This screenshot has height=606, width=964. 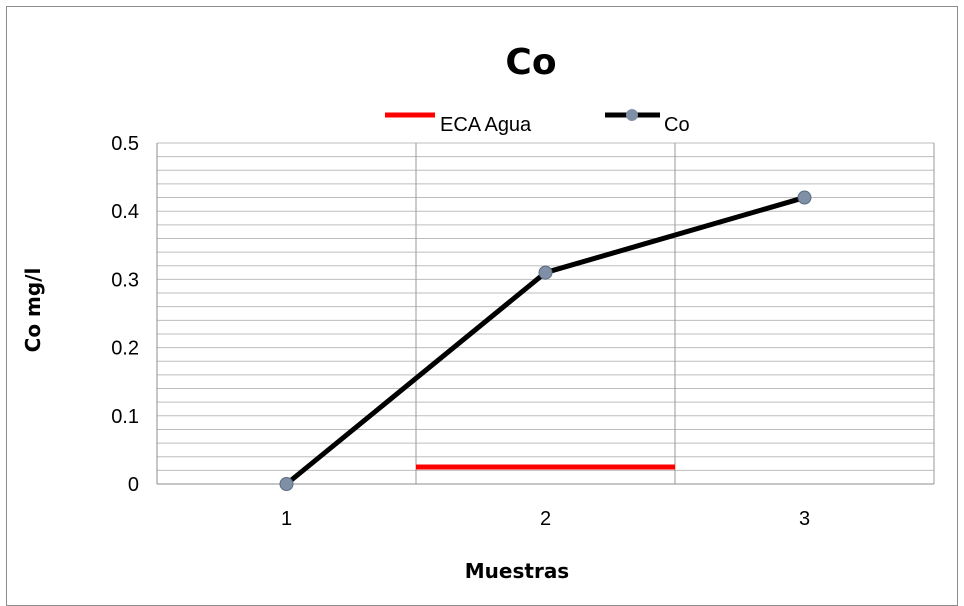 I want to click on legend: ECA Agua Co, so click(x=537, y=122).